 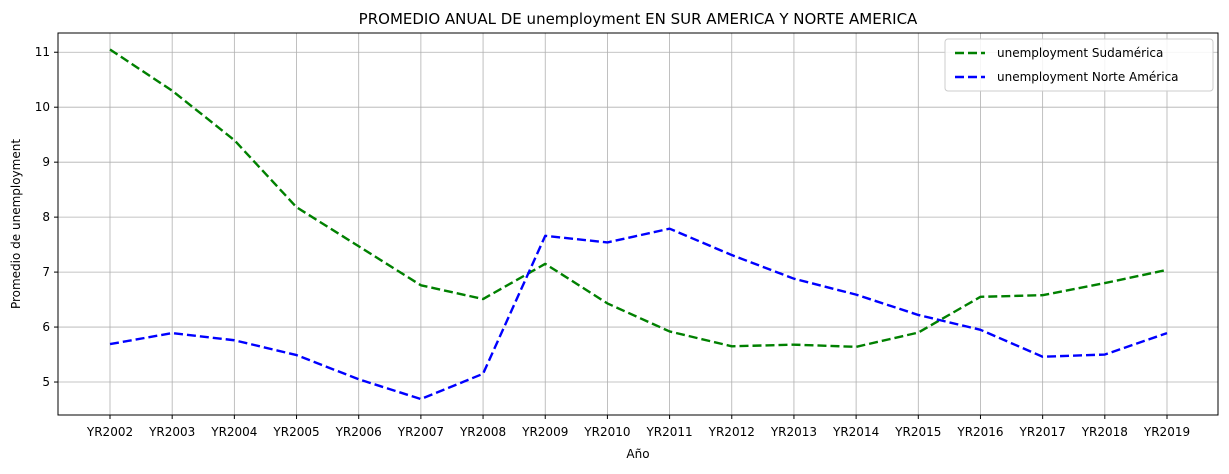 What do you see at coordinates (917, 432) in the screenshot?
I see `x-tick-label: YR2015` at bounding box center [917, 432].